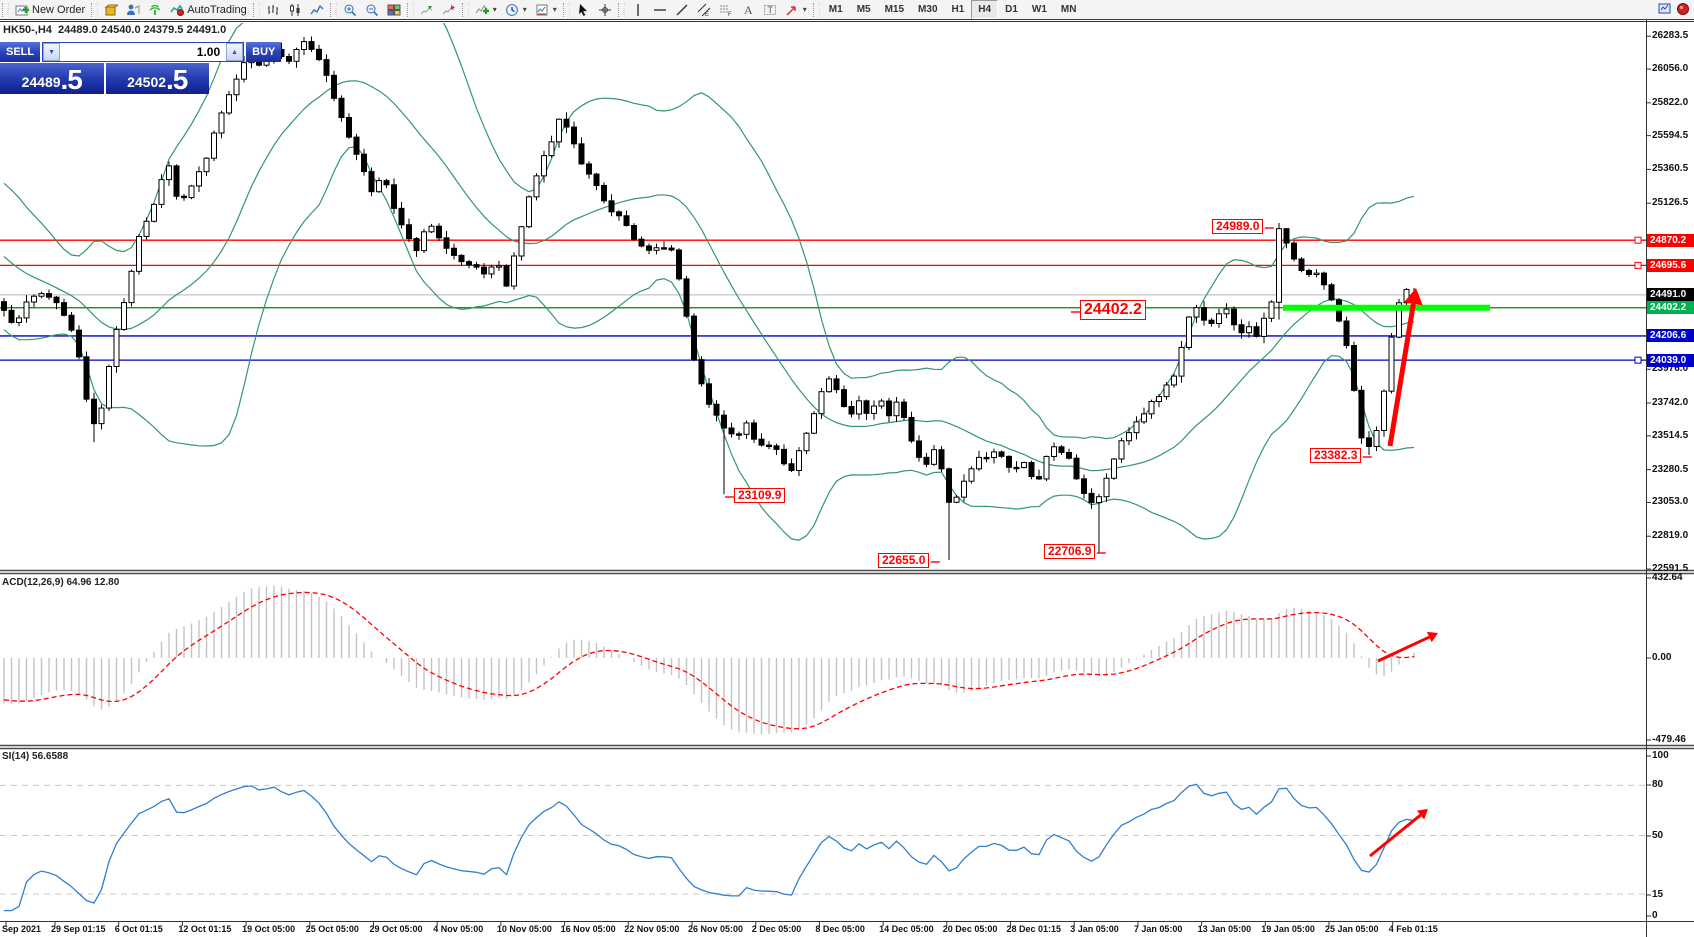 This screenshot has height=937, width=1694. Describe the element at coordinates (235, 52) in the screenshot. I see `volume-increase-button: ▲` at that location.